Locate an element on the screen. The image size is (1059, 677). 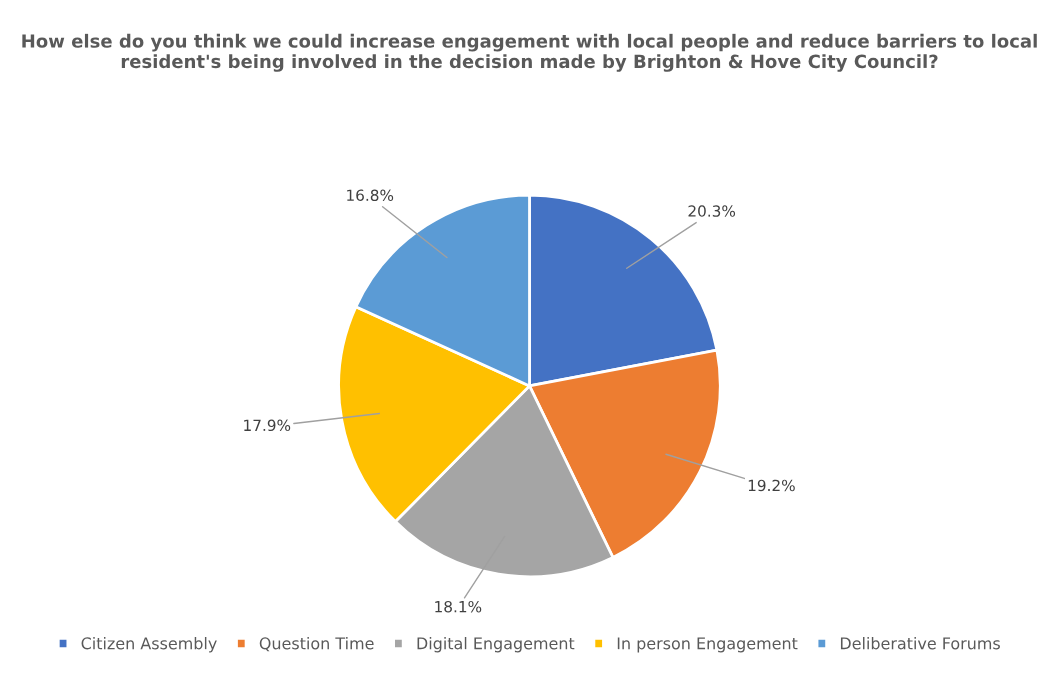
data-label: 19.2% is located at coordinates (771, 485).